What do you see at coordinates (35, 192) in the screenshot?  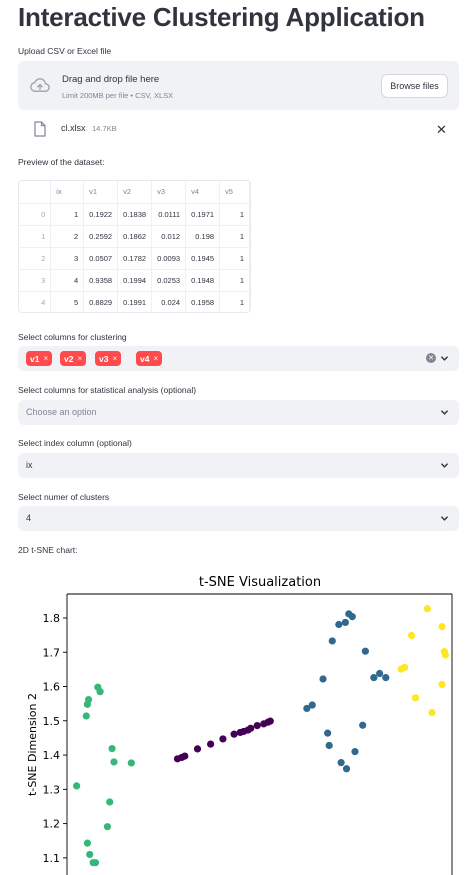 I see `table-header-cell` at bounding box center [35, 192].